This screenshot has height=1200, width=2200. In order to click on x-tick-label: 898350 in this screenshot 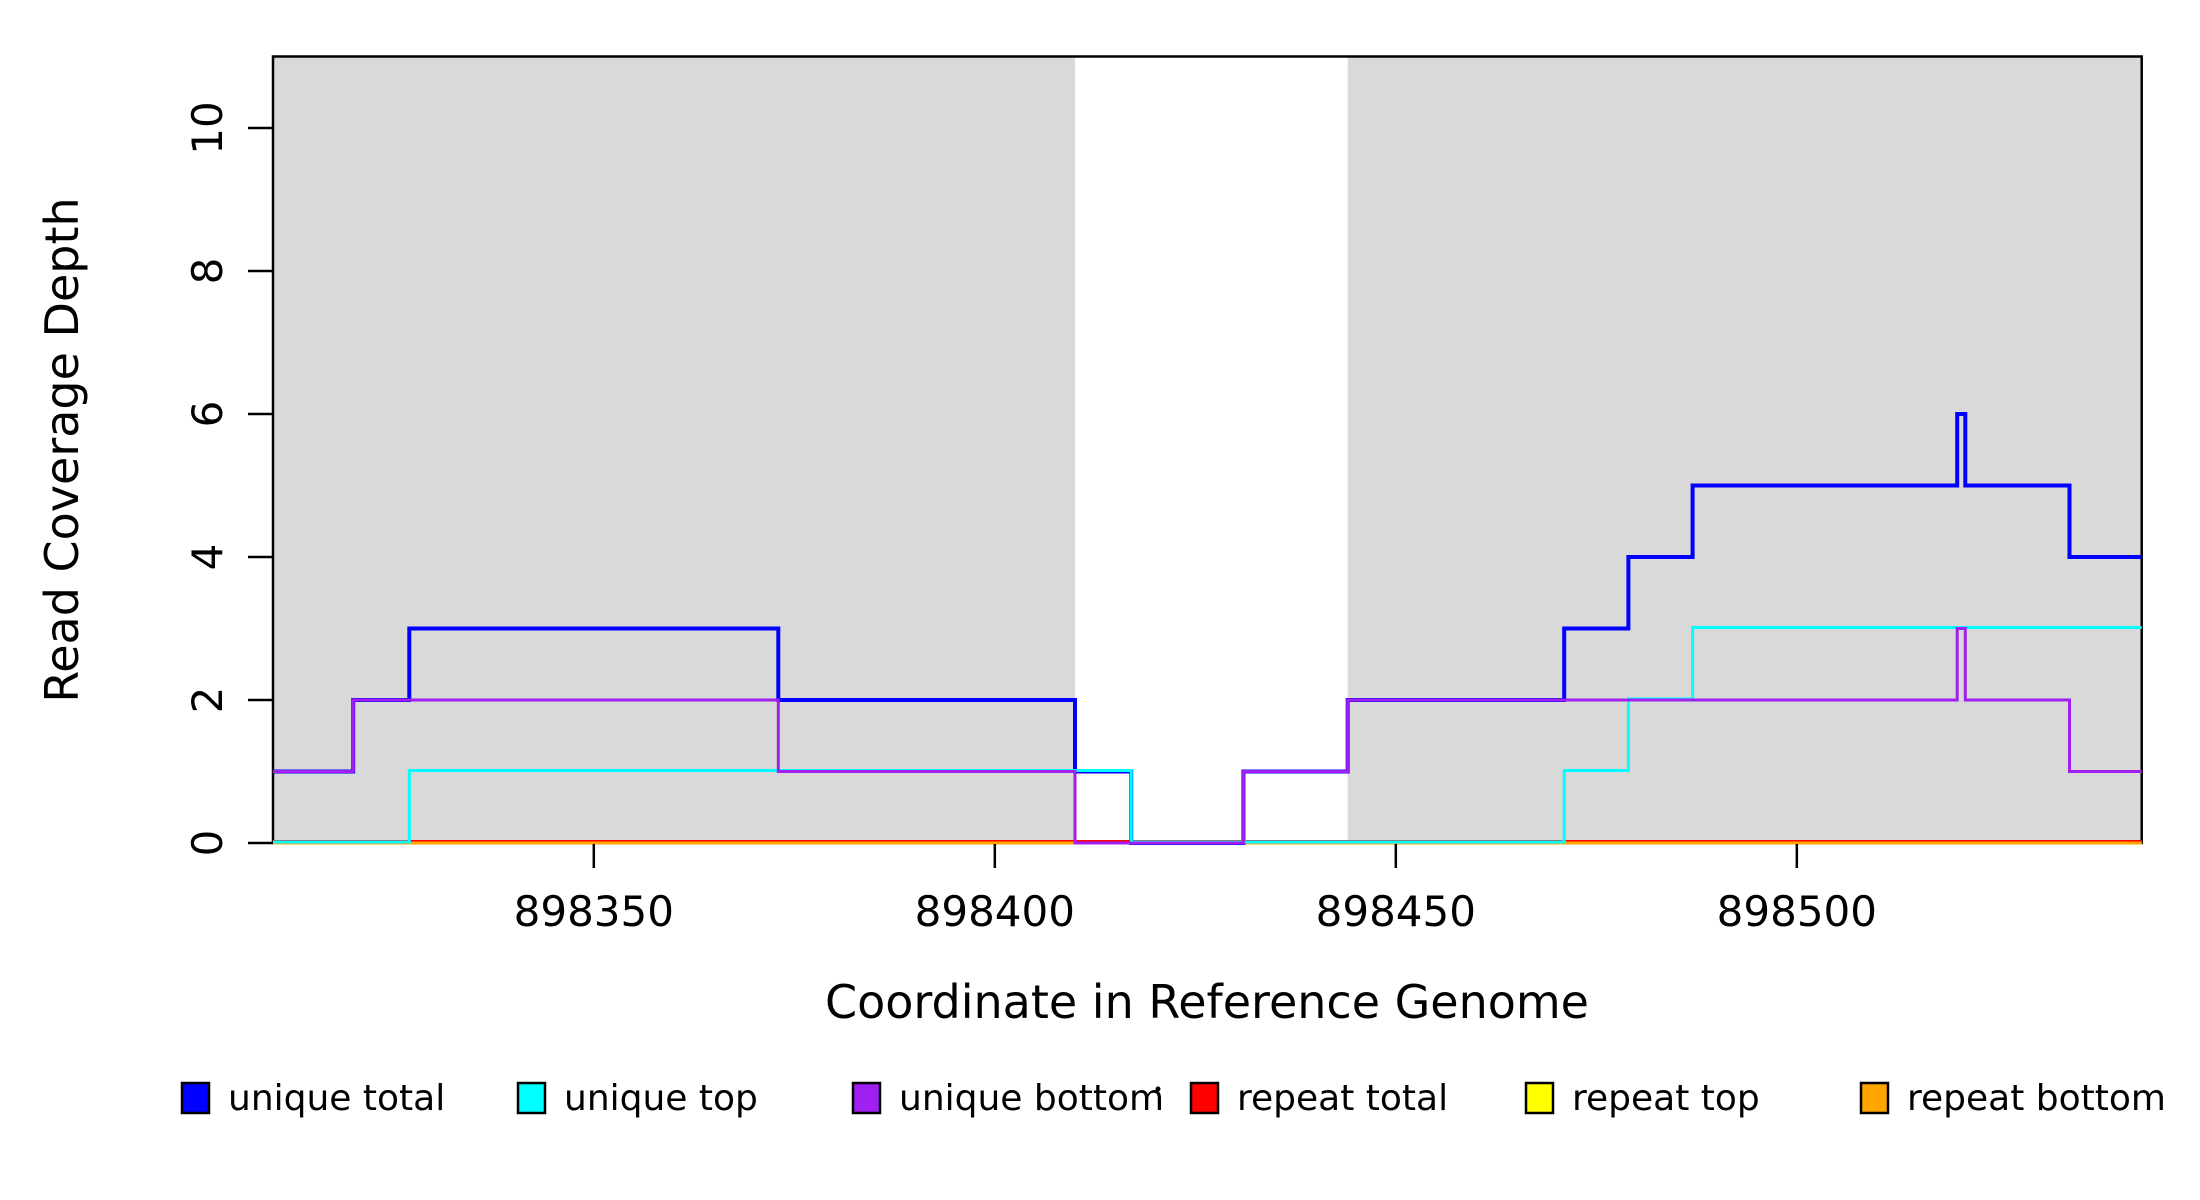, I will do `click(594, 911)`.